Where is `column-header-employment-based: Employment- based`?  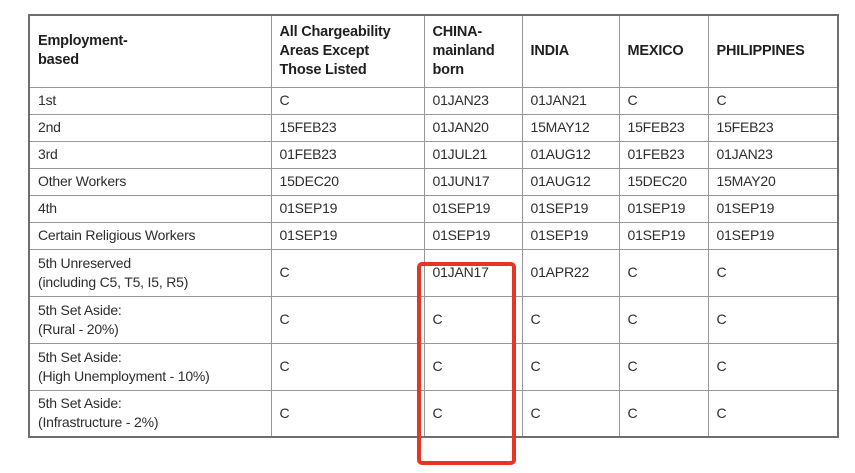
column-header-employment-based: Employment- based is located at coordinates (150, 51).